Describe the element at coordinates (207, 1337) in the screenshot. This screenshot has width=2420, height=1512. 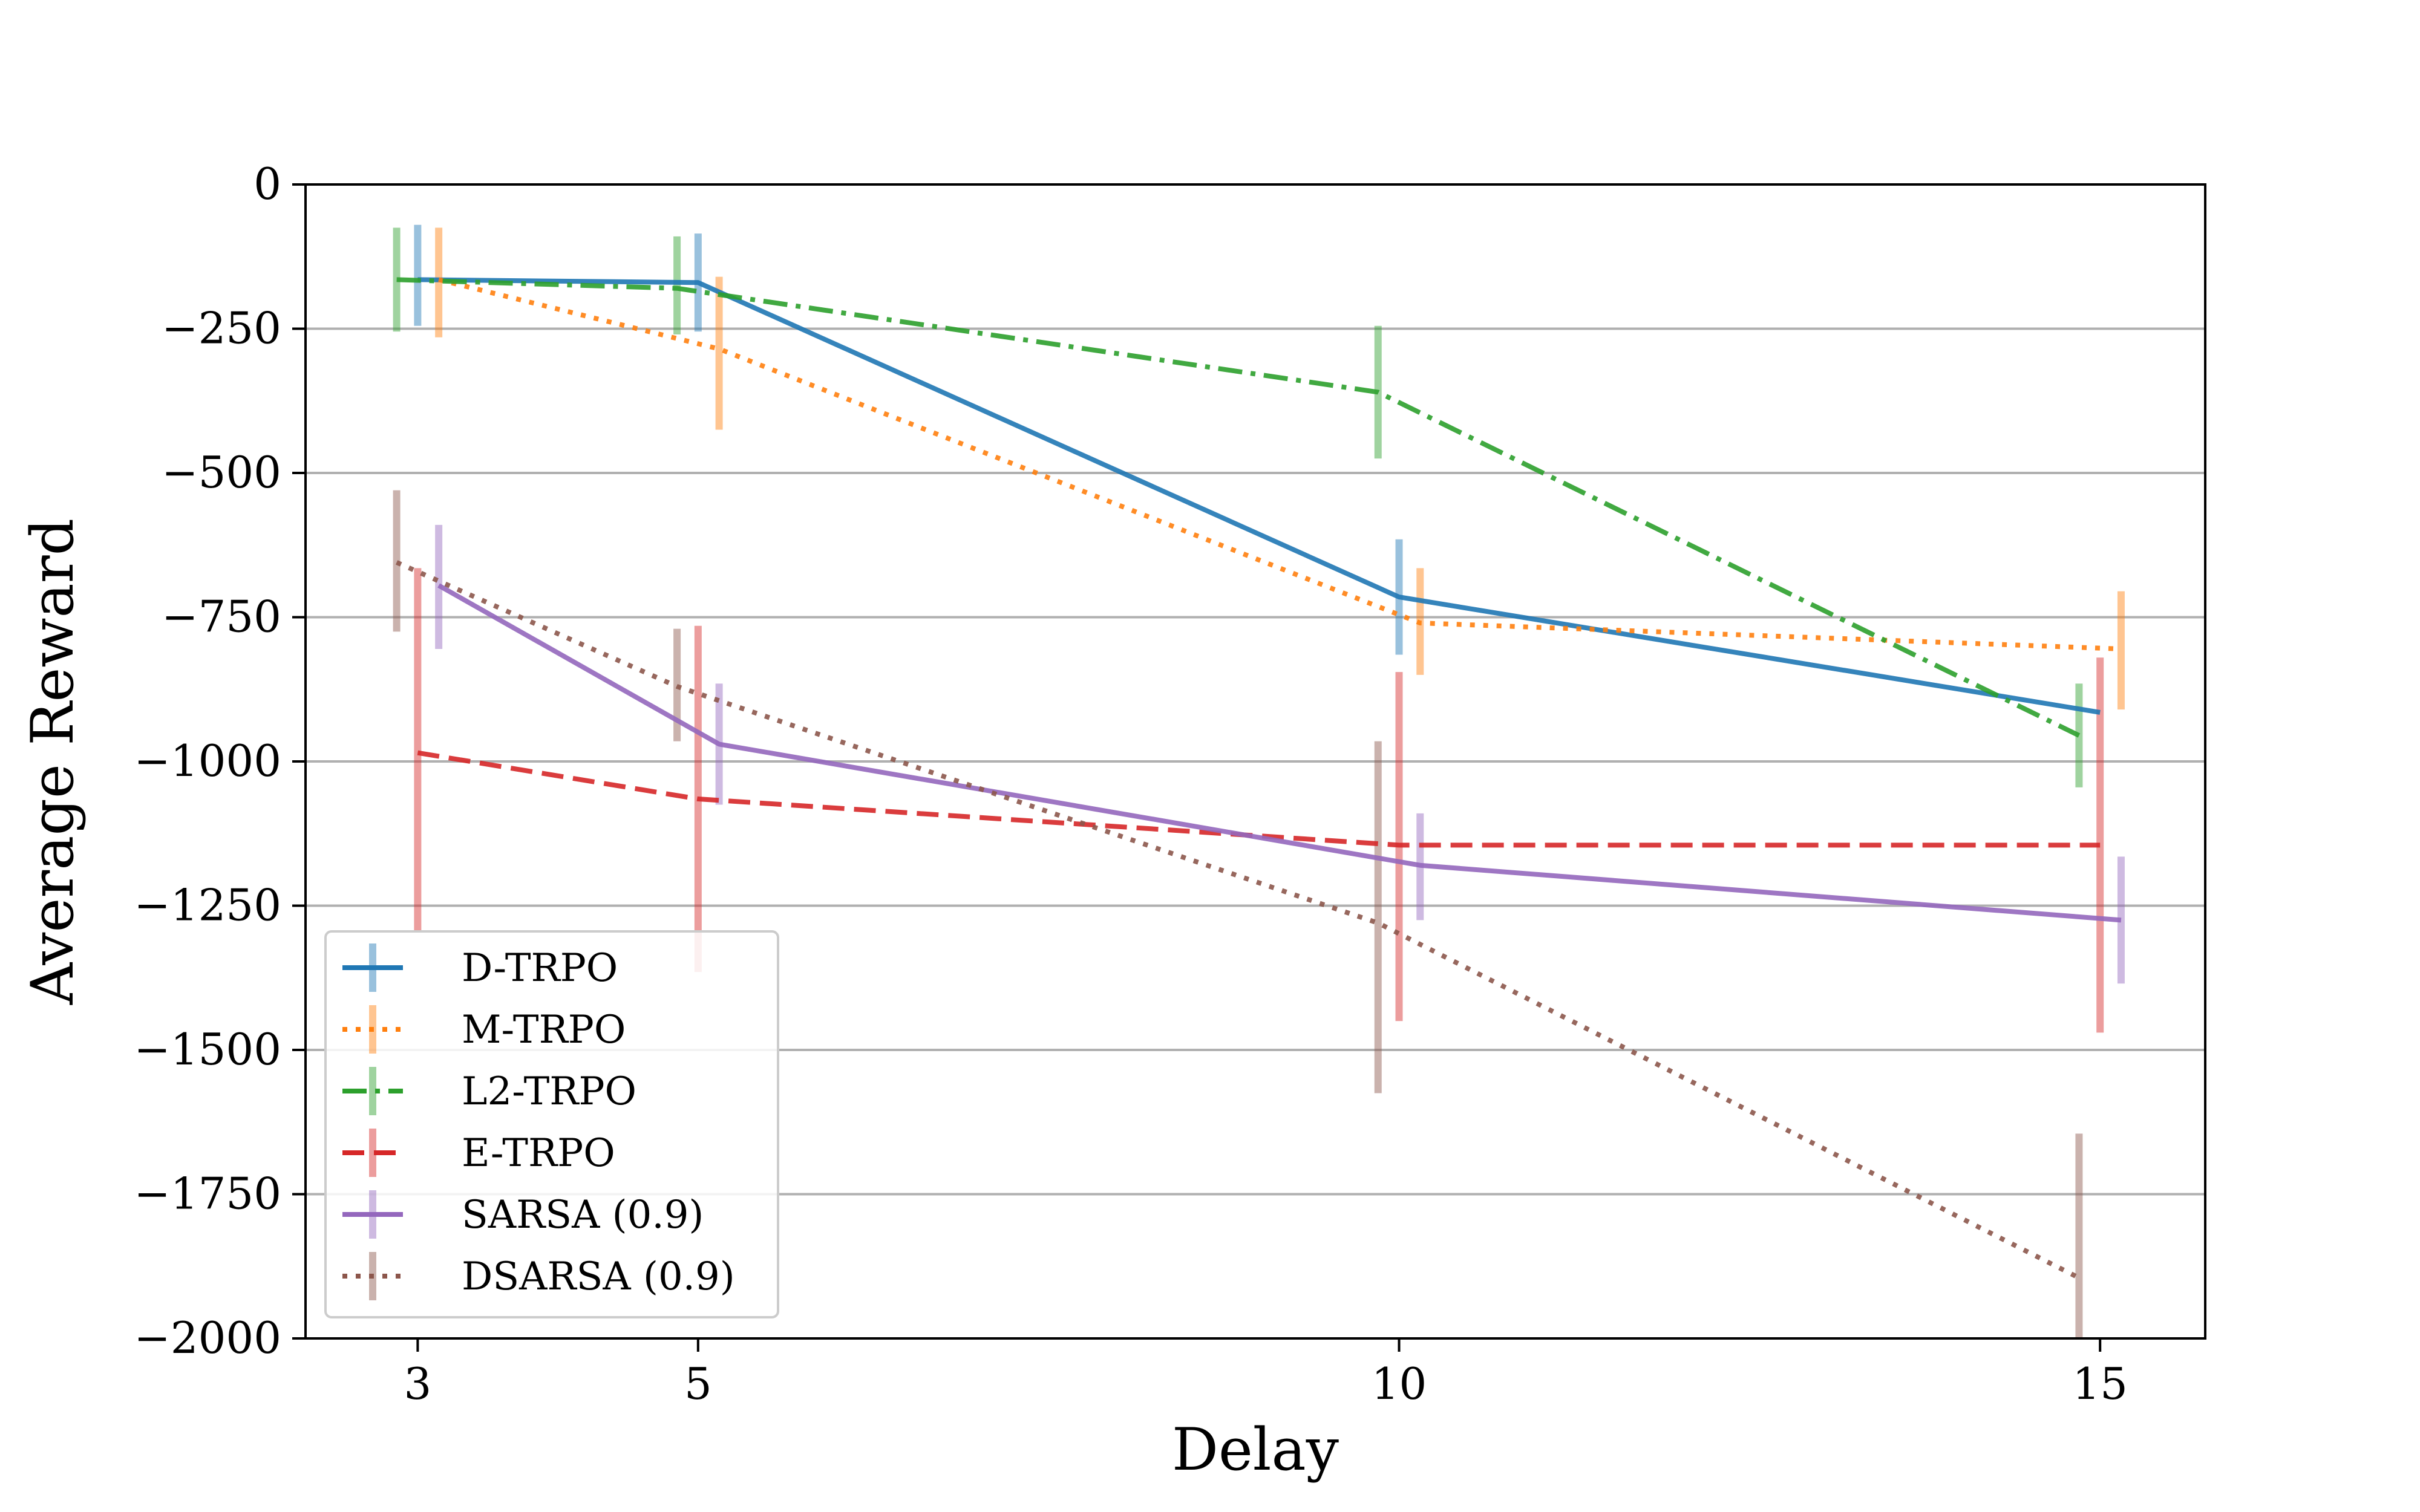
I see `y-tick-label: −2000` at that location.